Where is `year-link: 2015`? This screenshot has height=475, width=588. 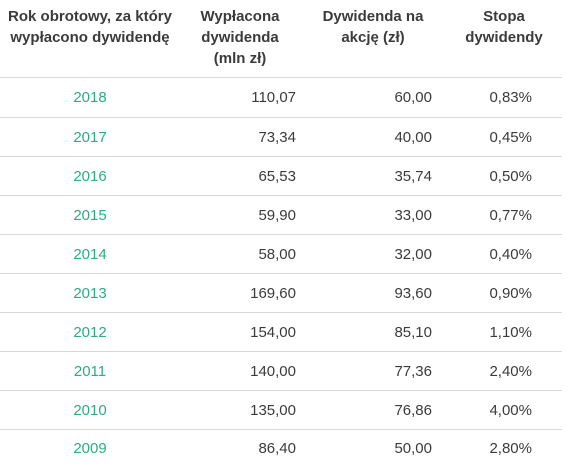
year-link: 2015 is located at coordinates (90, 215).